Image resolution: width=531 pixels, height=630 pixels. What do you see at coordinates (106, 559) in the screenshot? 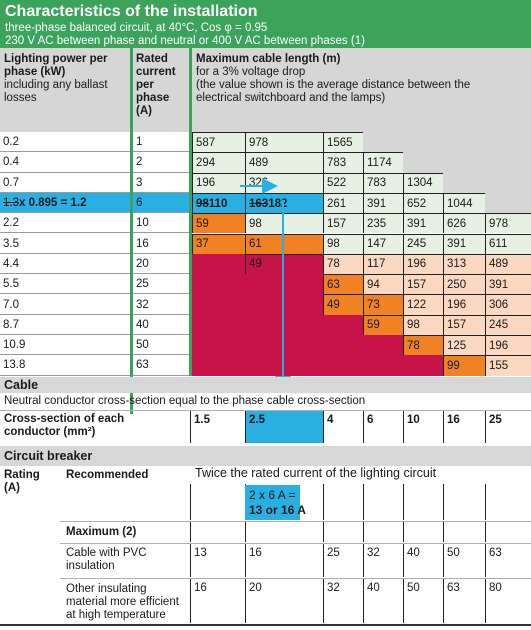
I see `pvc-label: Cable with PVC insulation` at bounding box center [106, 559].